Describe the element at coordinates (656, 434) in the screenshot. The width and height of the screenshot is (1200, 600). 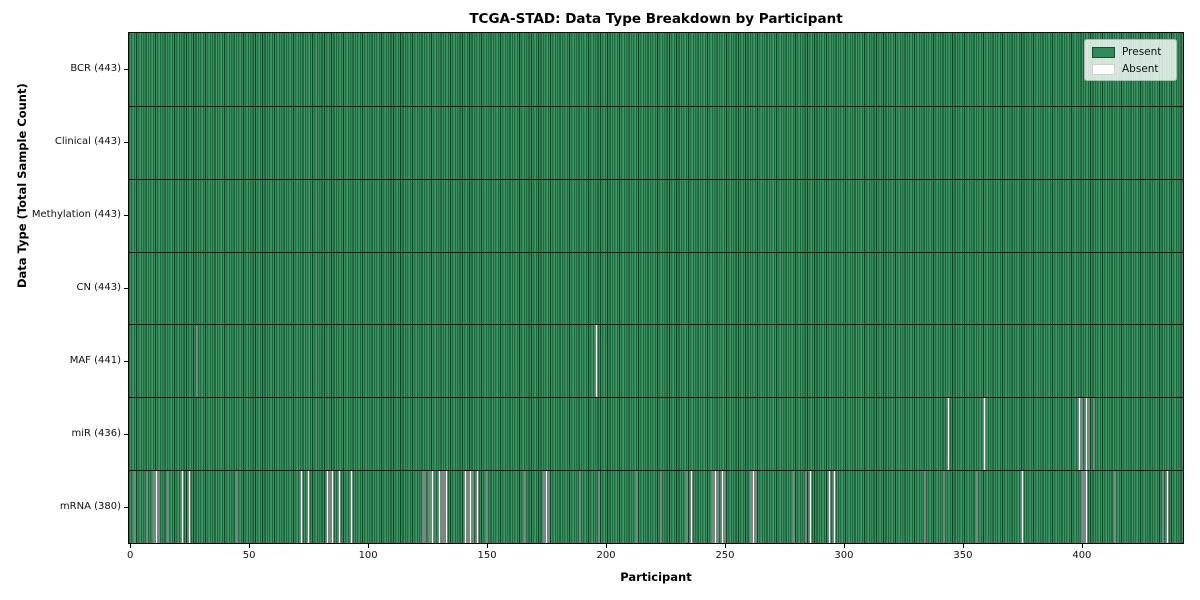
I see `row-miR` at that location.